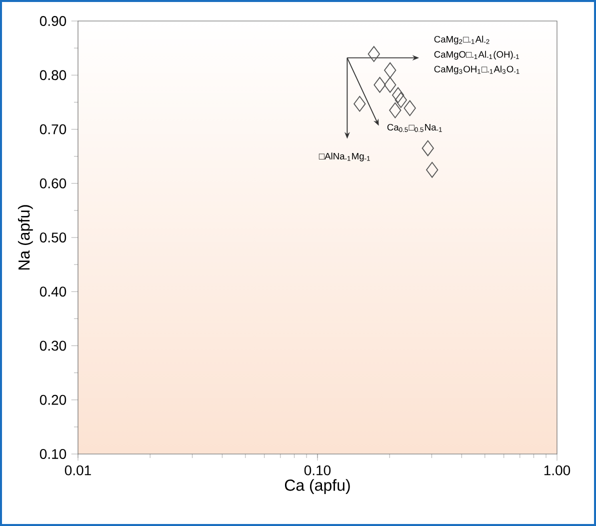 The width and height of the screenshot is (596, 526). I want to click on y-tick-label: 0.90, so click(53, 21).